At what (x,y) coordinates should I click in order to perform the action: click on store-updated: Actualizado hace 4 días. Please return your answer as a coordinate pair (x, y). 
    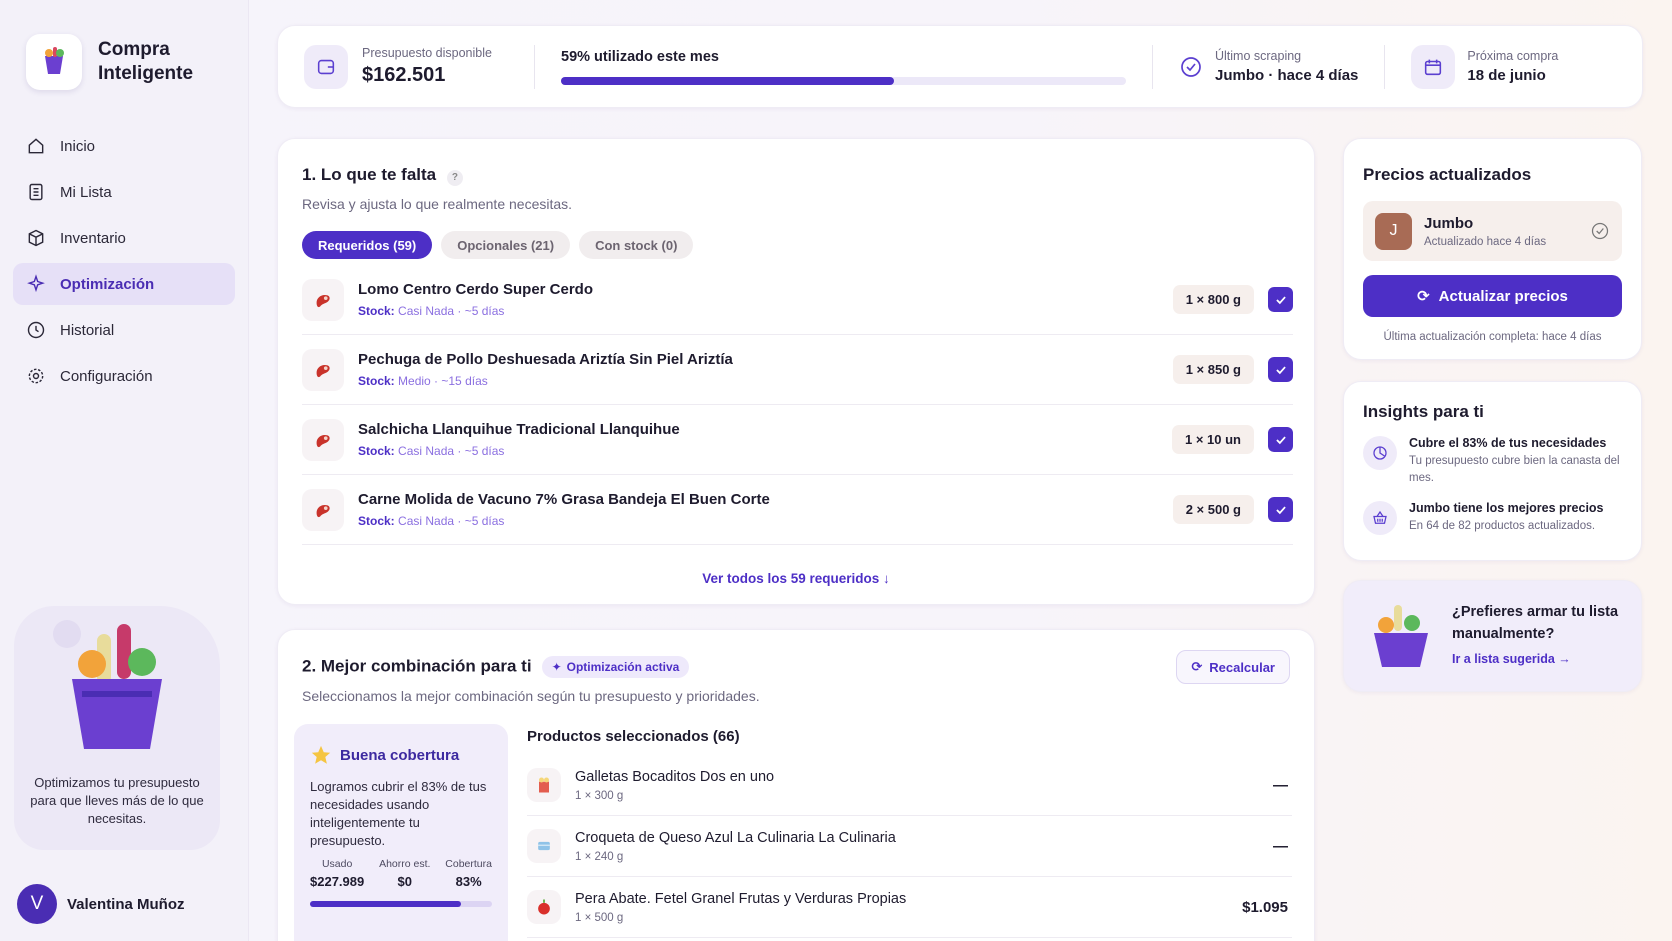
    Looking at the image, I should click on (1485, 241).